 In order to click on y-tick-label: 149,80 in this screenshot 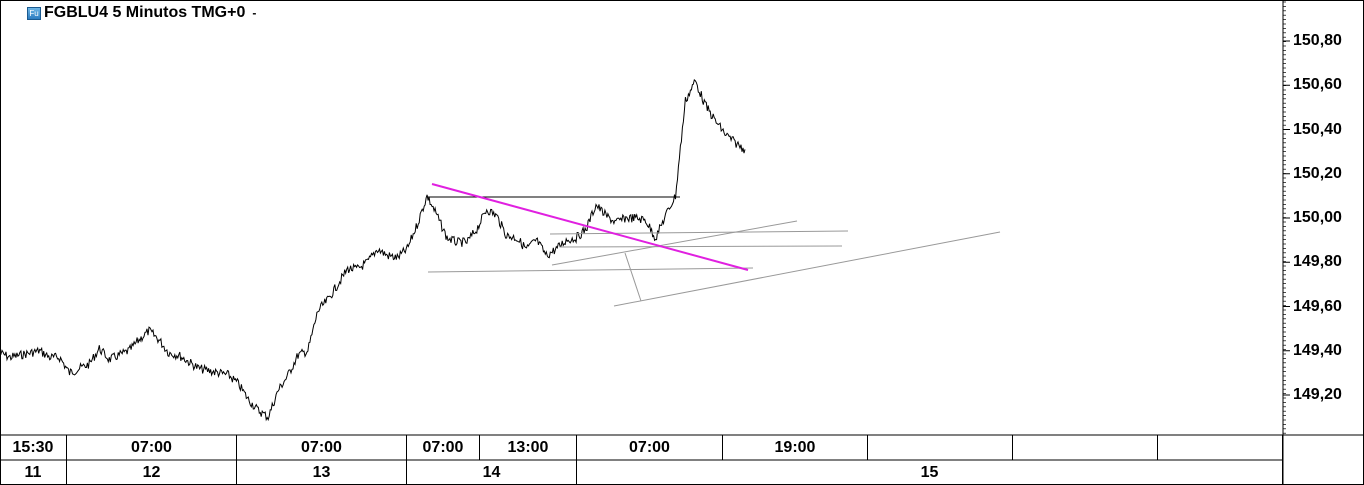, I will do `click(1317, 262)`.